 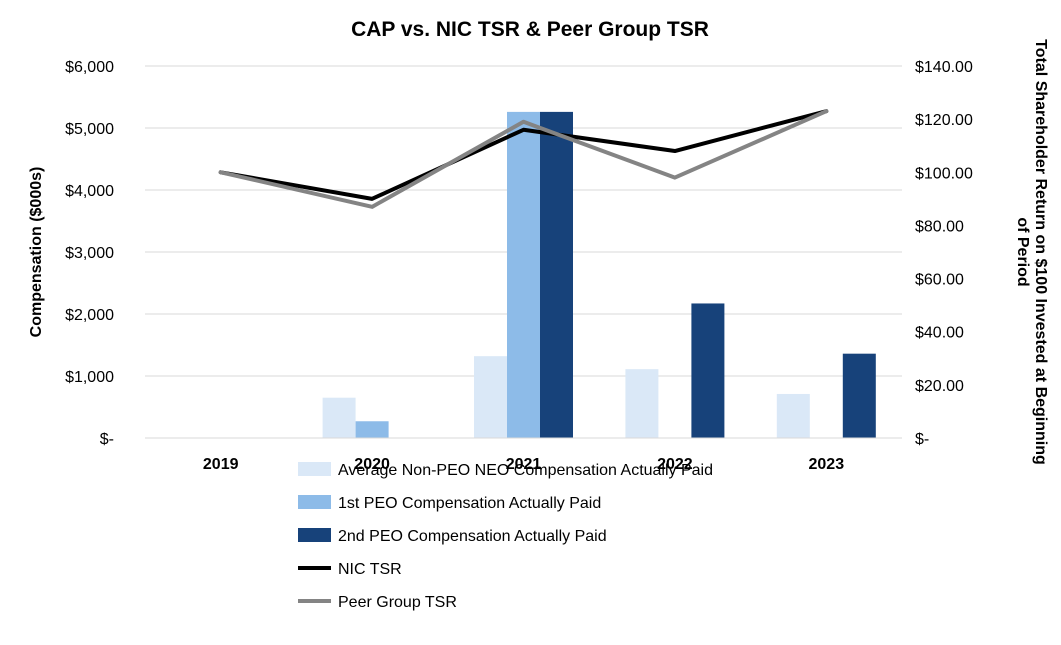 I want to click on x-axis-ticks: 2019 2020 2021 2022 2023, so click(x=523, y=464).